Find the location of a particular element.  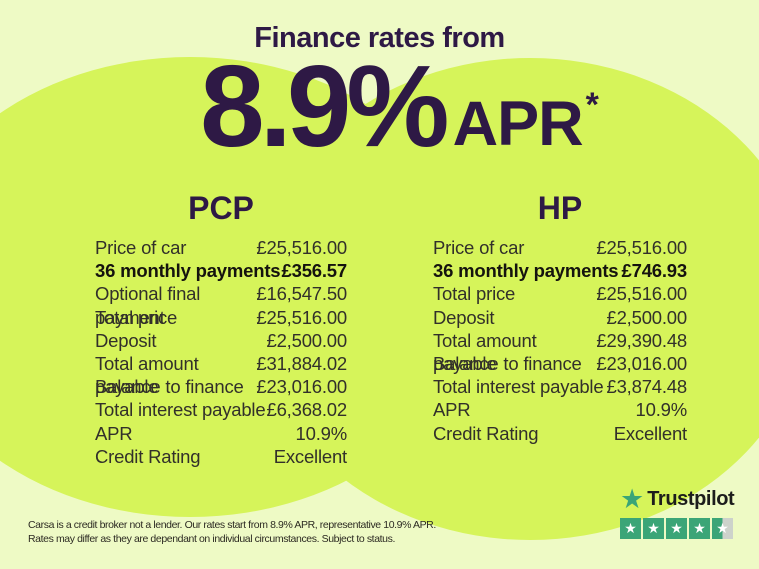

trustpilot-widget: ★ Trustpilot ★ ★ ★ ★ ★ is located at coordinates (677, 511).